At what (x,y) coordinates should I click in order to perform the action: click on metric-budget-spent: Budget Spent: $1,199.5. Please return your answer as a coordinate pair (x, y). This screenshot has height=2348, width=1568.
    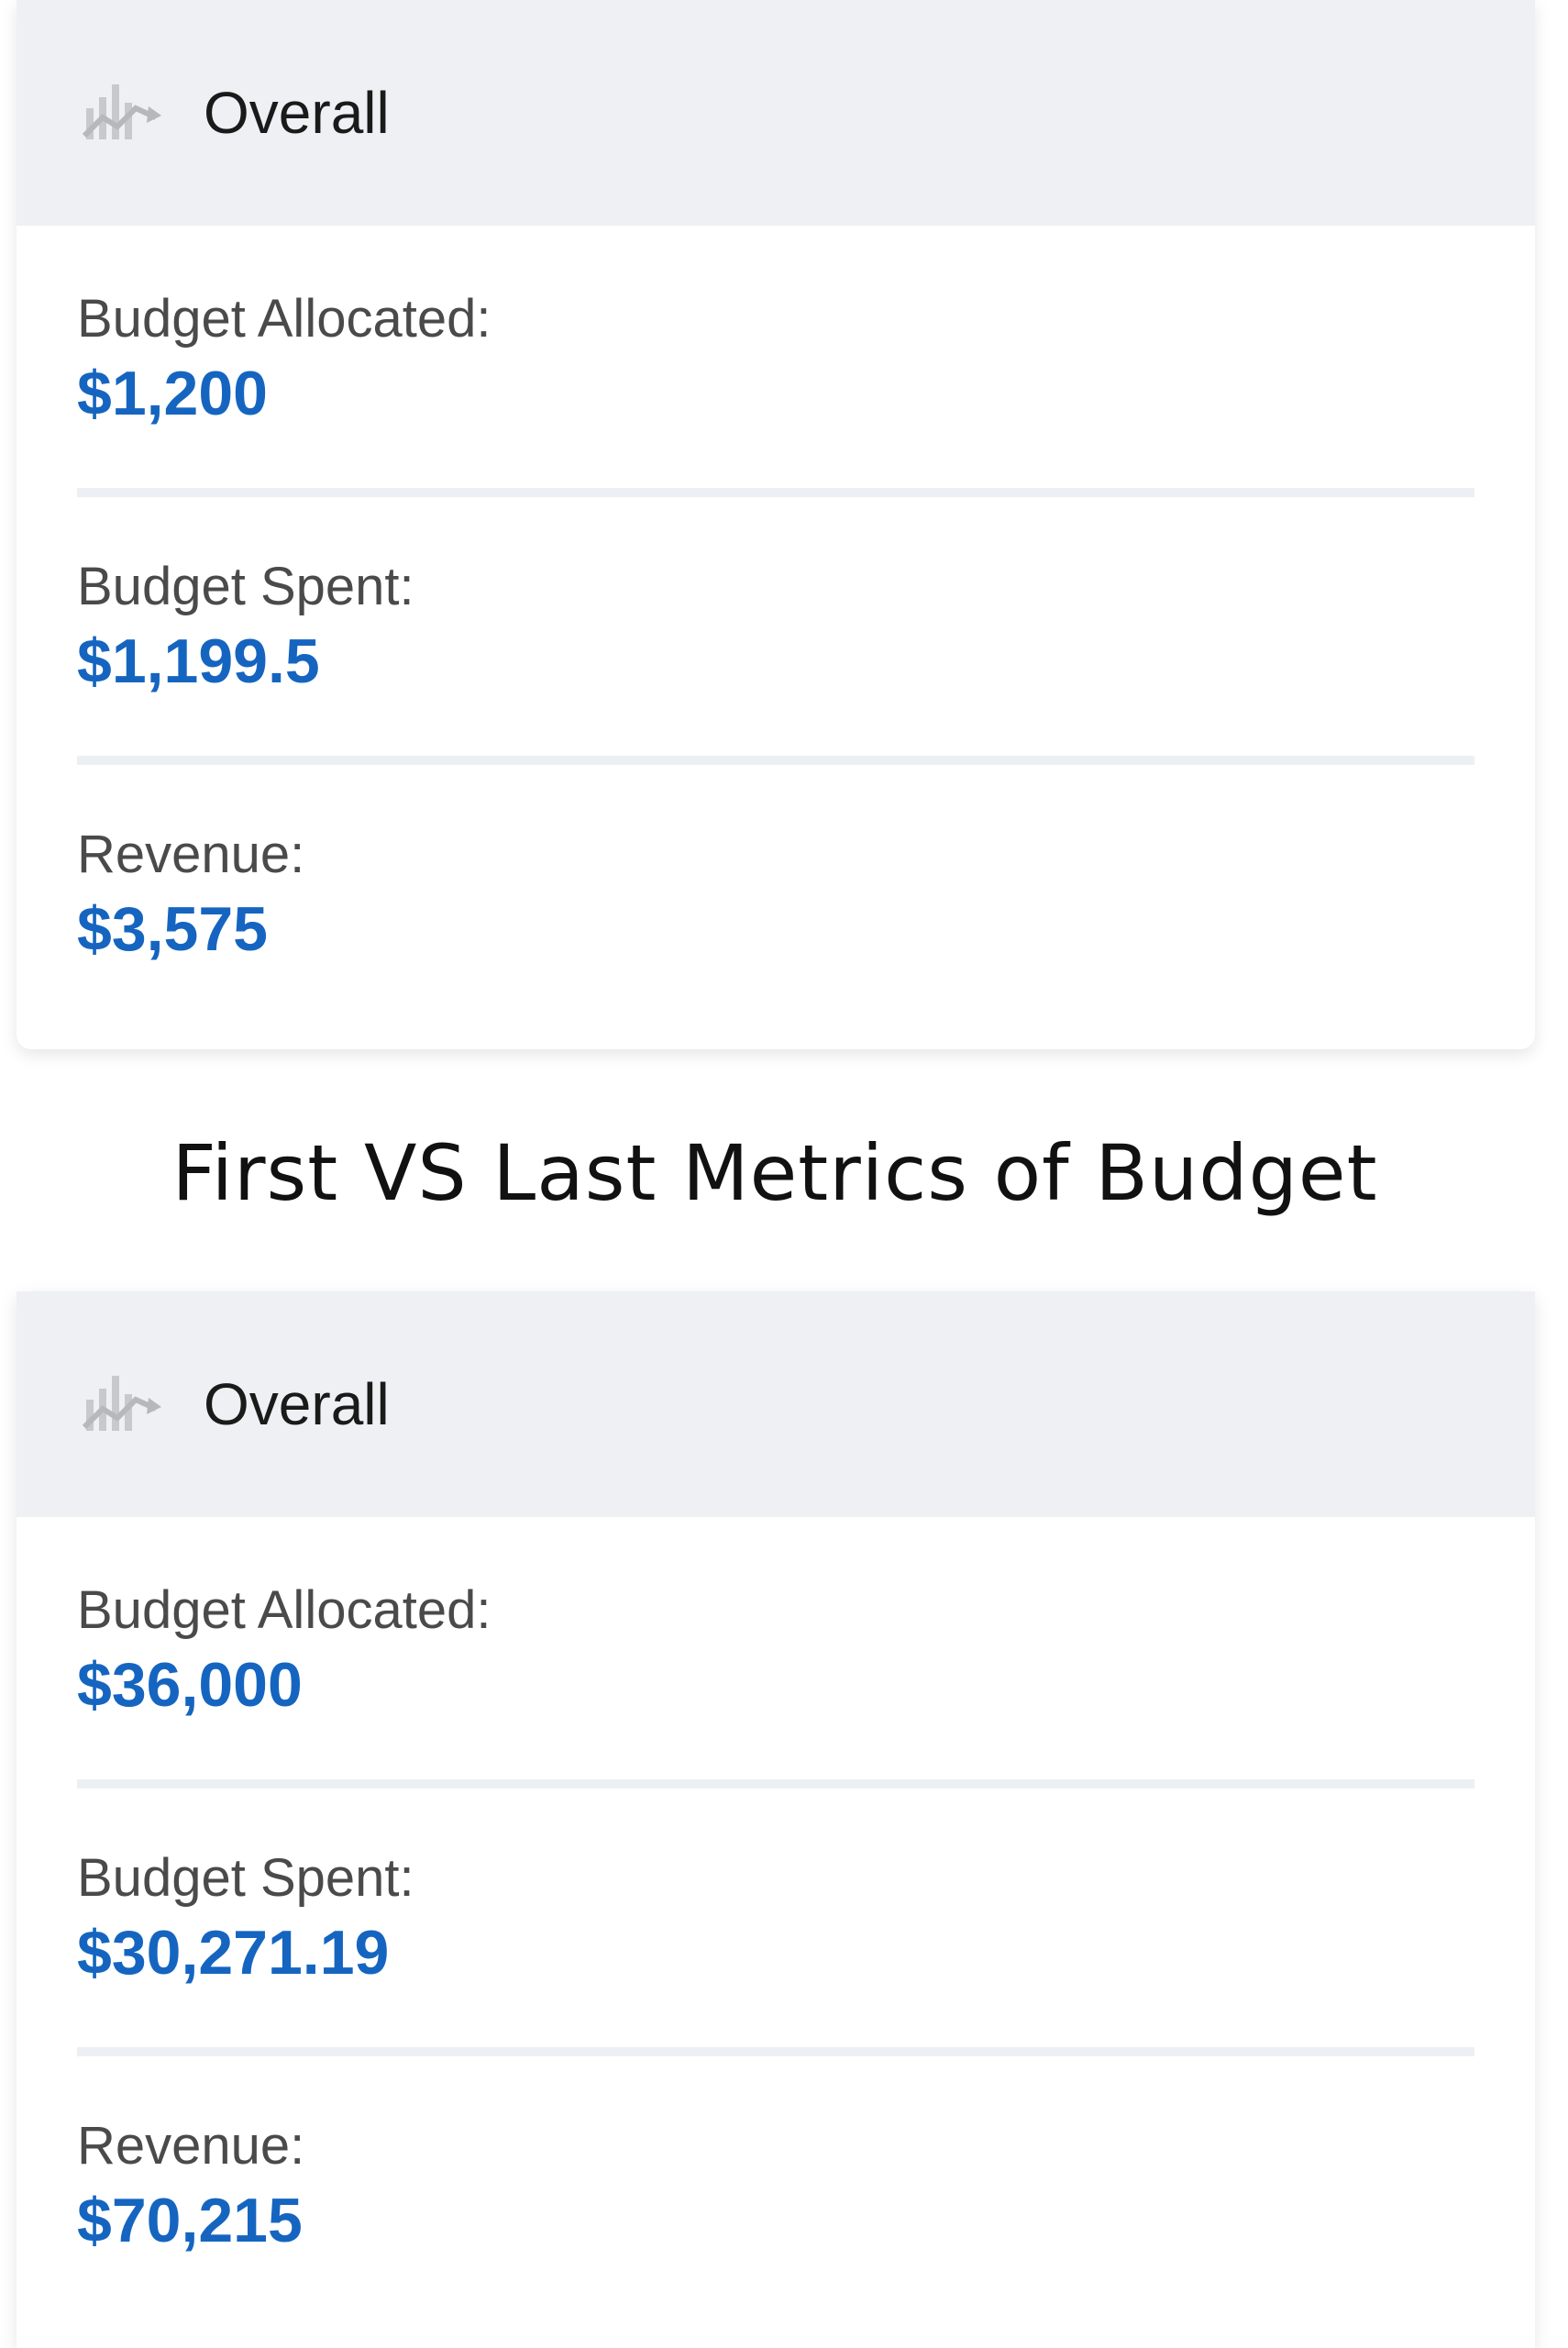
    Looking at the image, I should click on (775, 628).